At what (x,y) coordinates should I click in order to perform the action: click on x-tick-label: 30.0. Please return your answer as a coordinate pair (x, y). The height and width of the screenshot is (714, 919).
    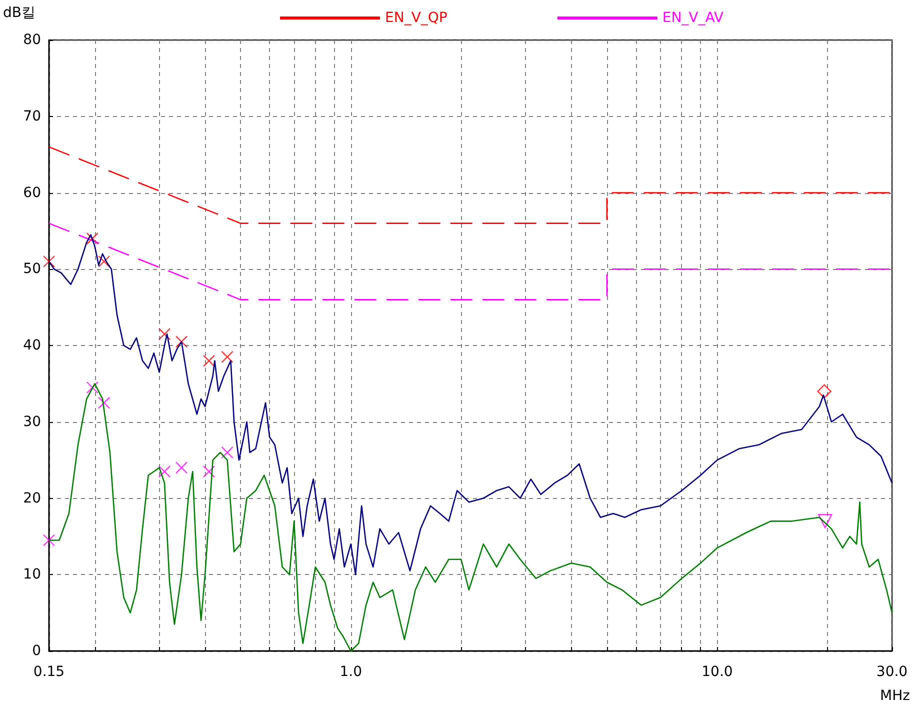
    Looking at the image, I should click on (892, 672).